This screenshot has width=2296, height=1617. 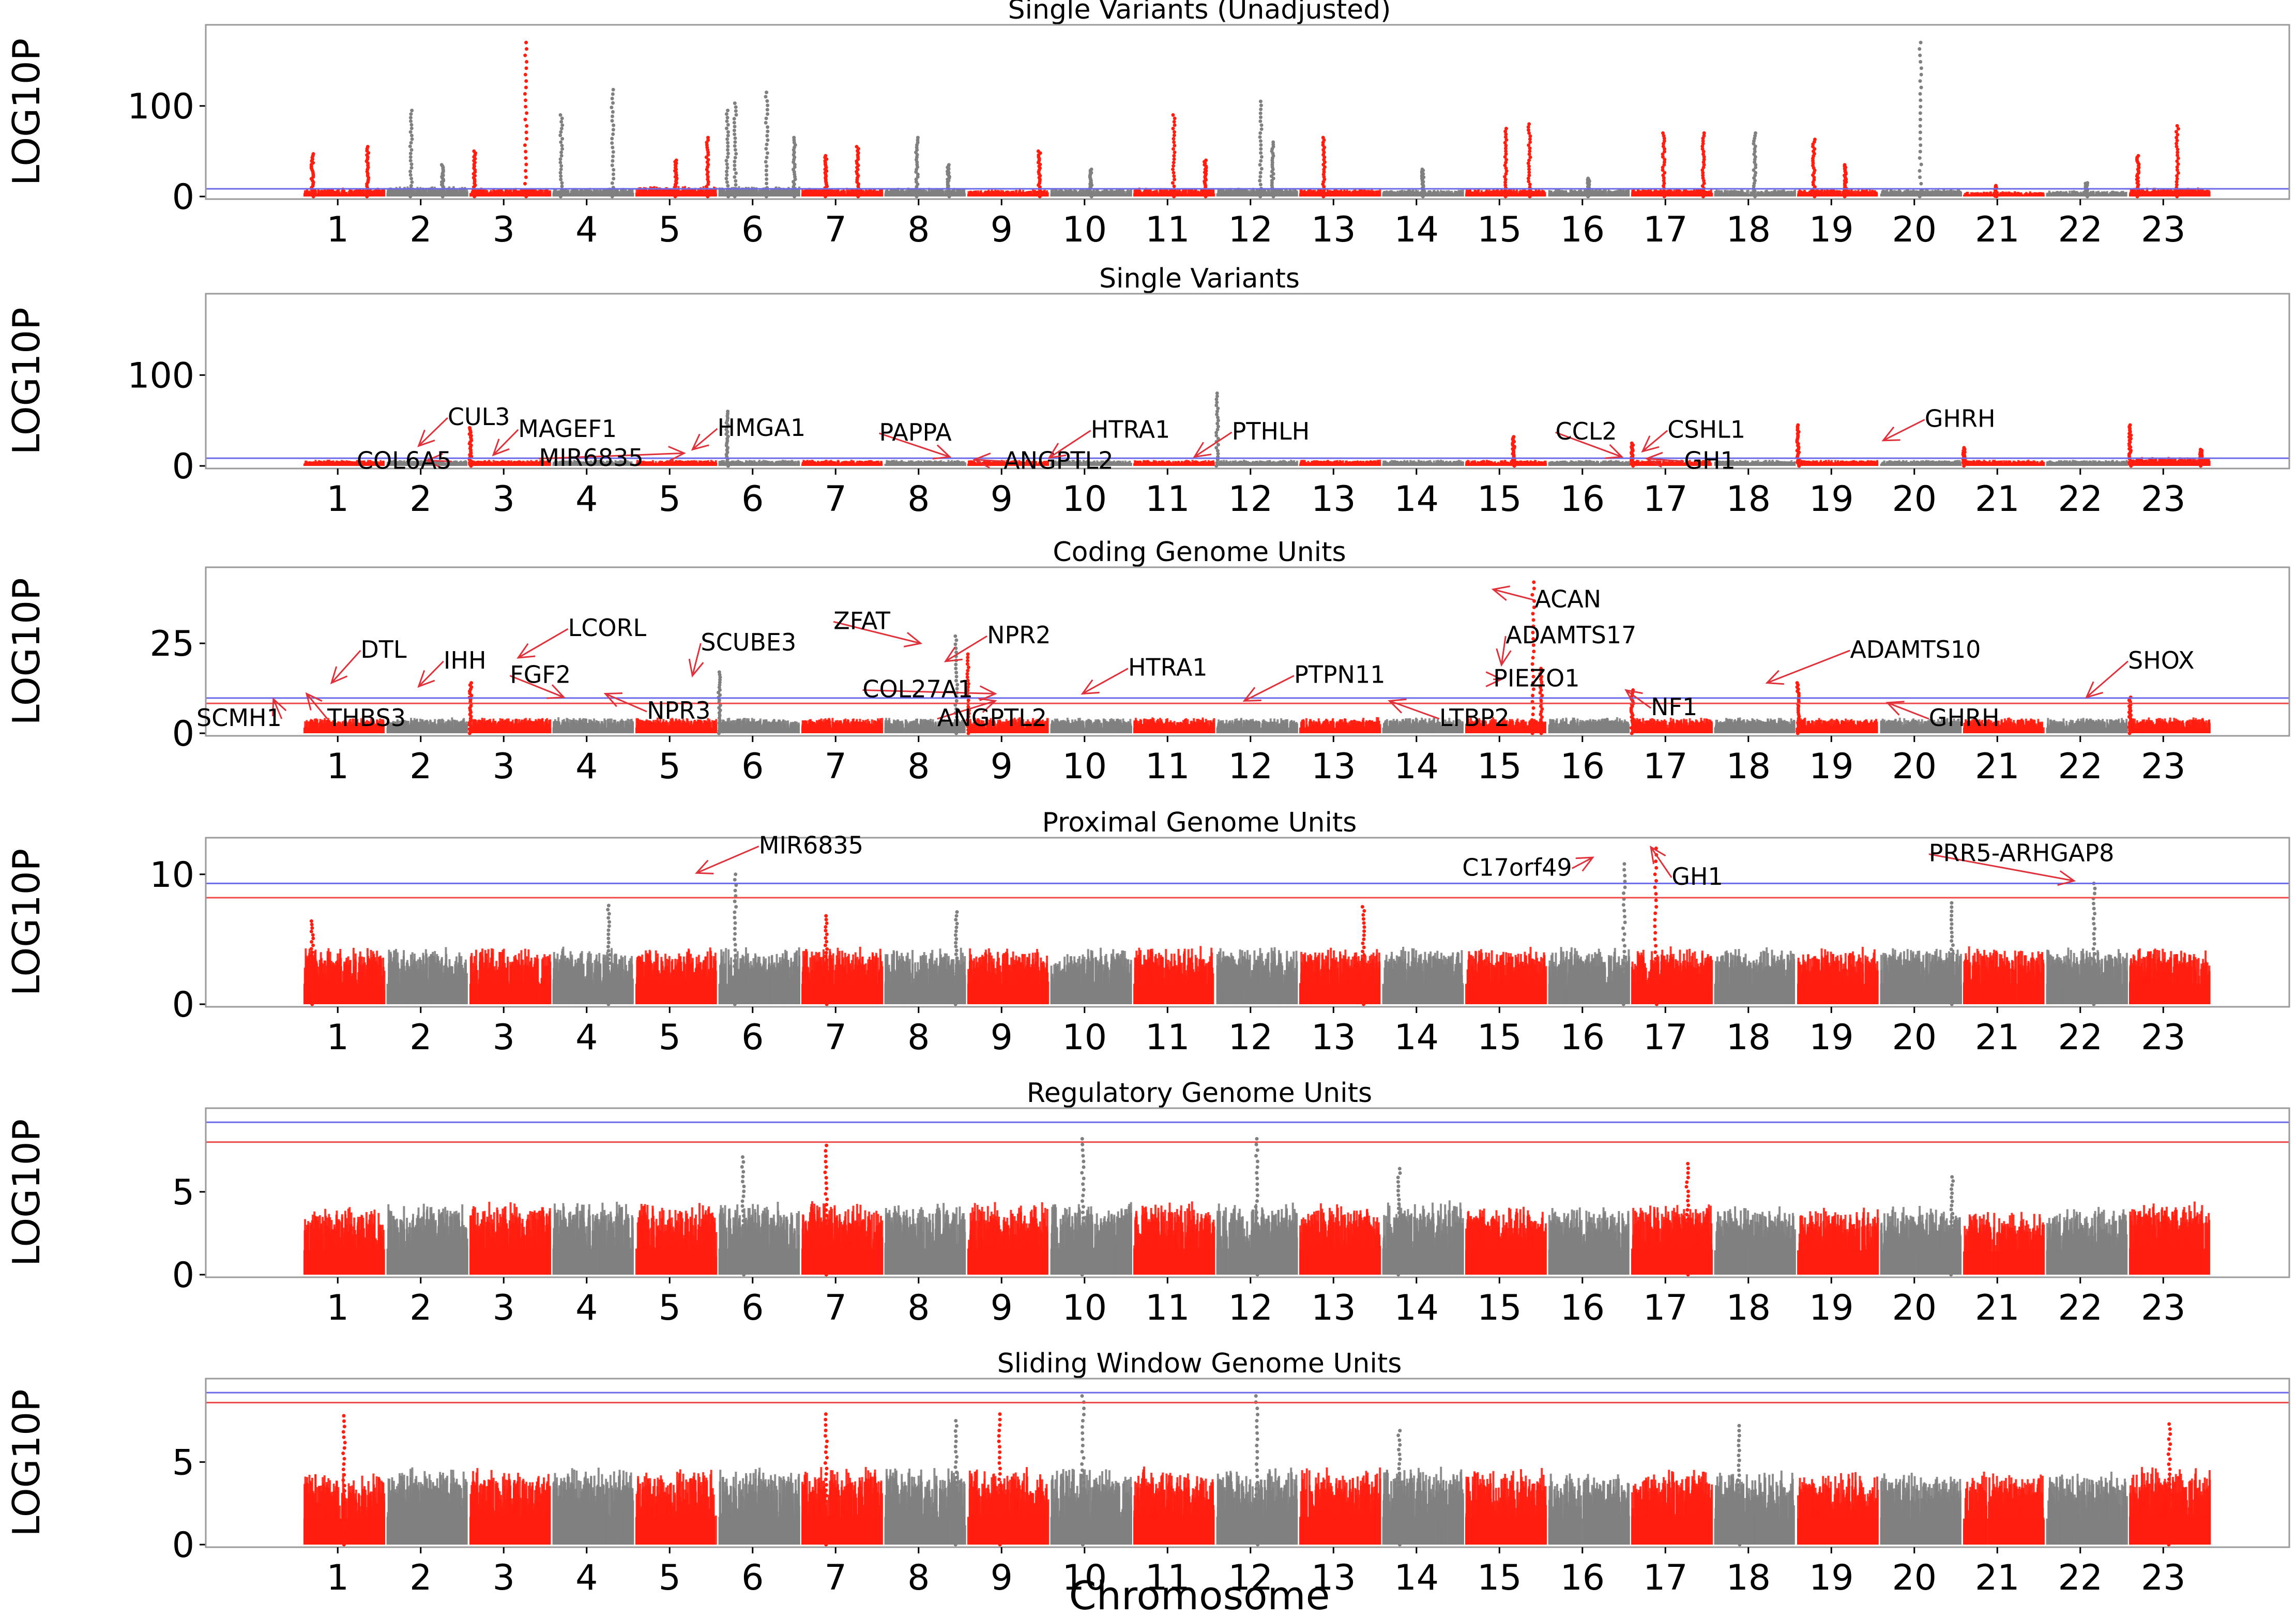 What do you see at coordinates (593, 1531) in the screenshot?
I see `chromosome-4-density` at bounding box center [593, 1531].